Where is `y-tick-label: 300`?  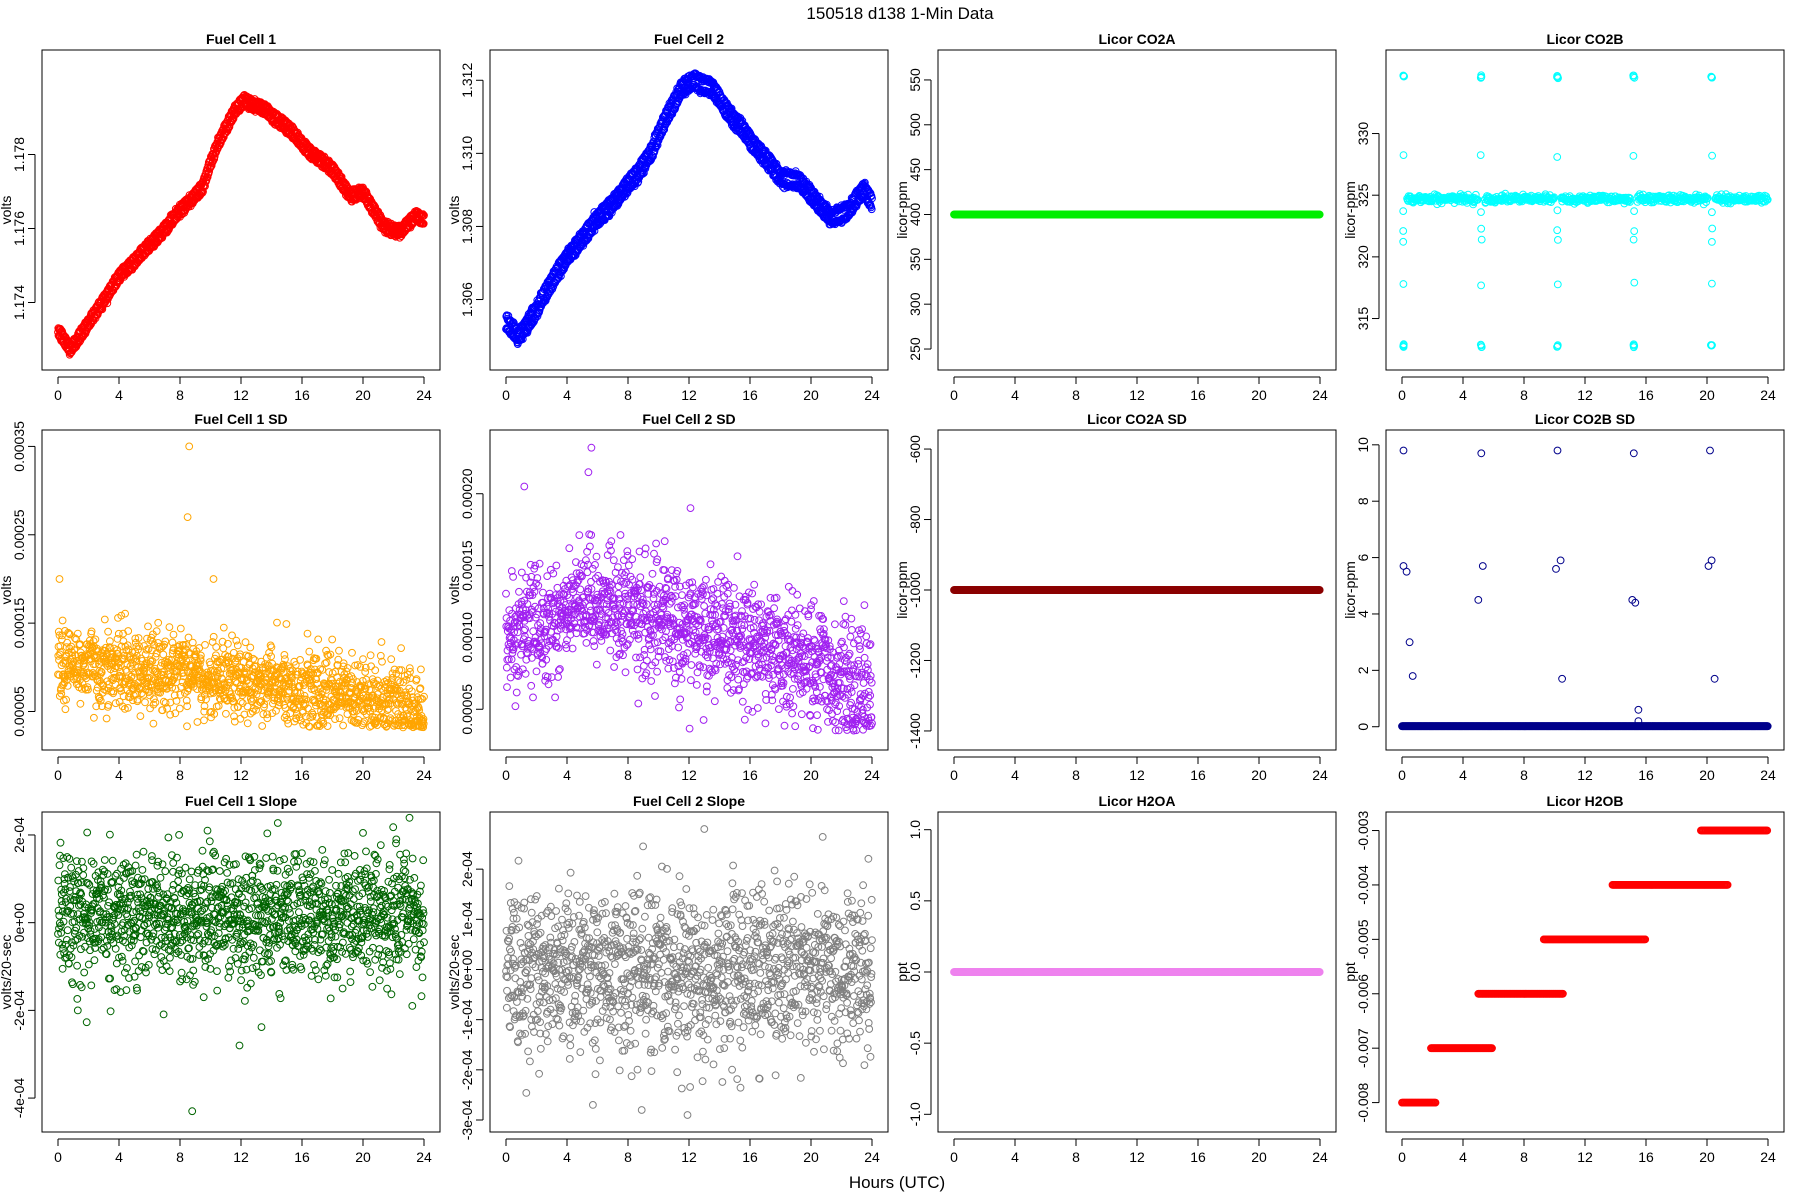 y-tick-label: 300 is located at coordinates (915, 304).